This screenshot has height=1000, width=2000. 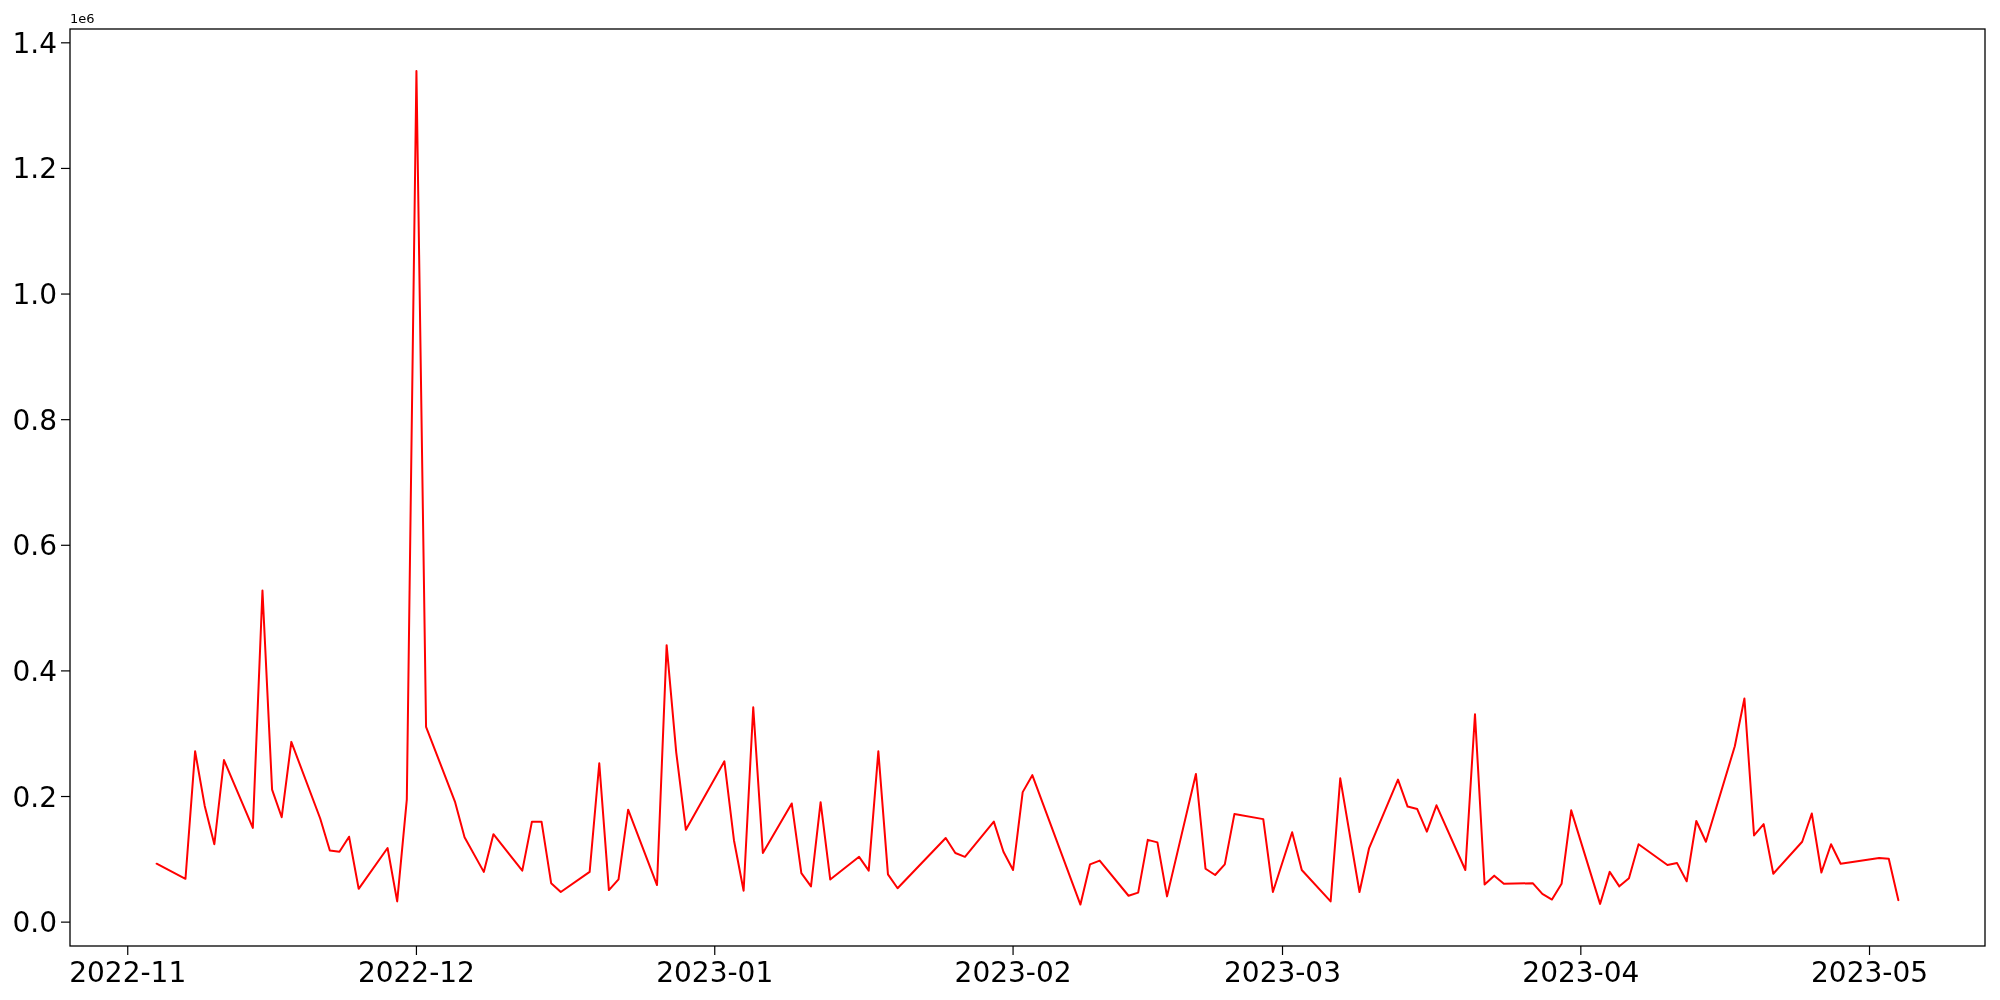 What do you see at coordinates (416, 972) in the screenshot?
I see `x-tick-label: 2022-12` at bounding box center [416, 972].